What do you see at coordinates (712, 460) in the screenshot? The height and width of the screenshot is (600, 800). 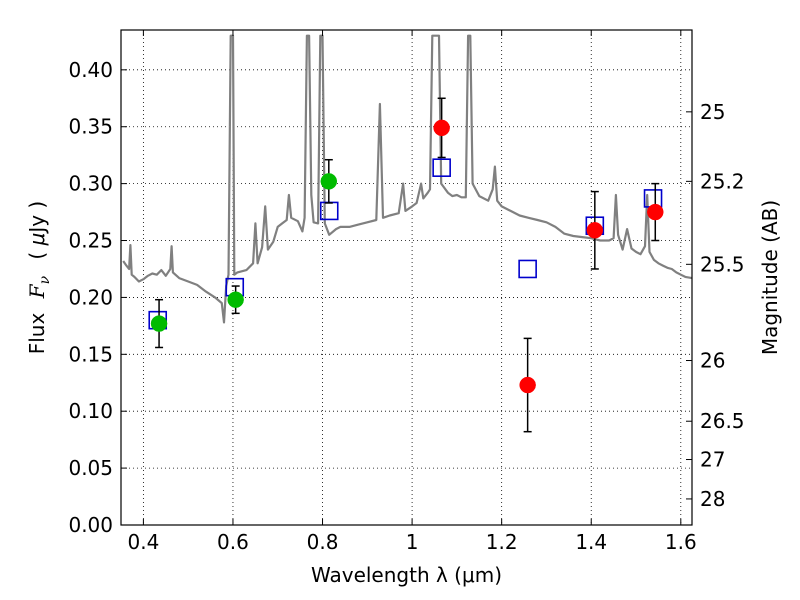 I see `right-tick-label: 27` at bounding box center [712, 460].